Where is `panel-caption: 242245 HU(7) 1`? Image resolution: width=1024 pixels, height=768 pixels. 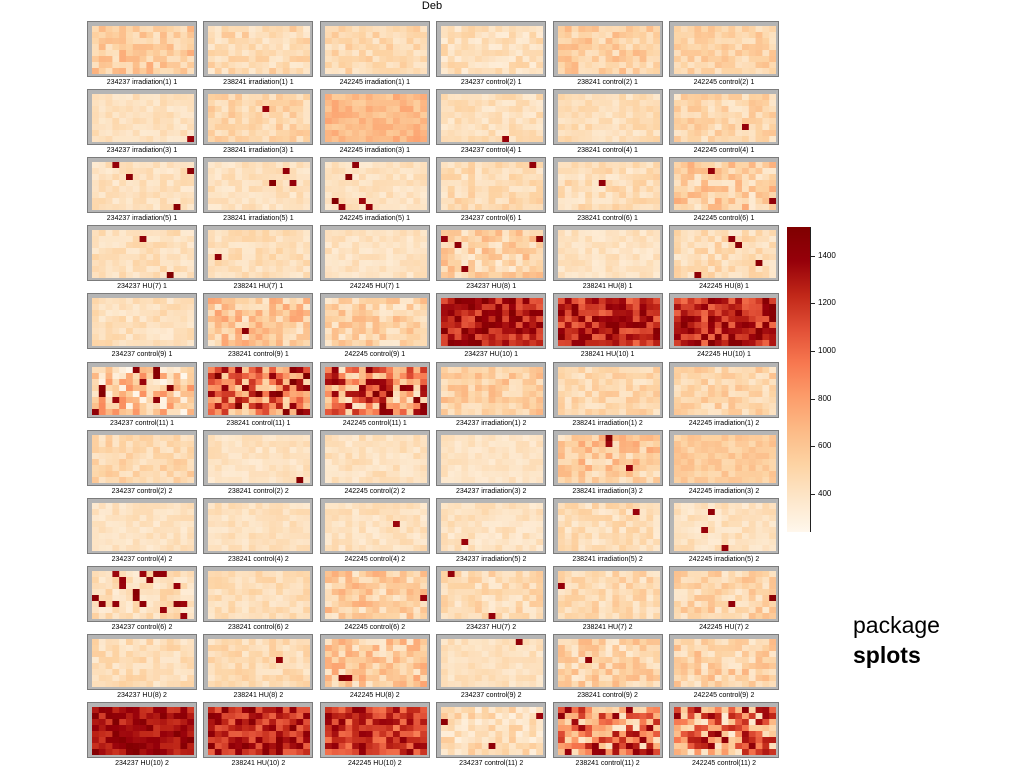
panel-caption: 242245 HU(7) 1 is located at coordinates (374, 287).